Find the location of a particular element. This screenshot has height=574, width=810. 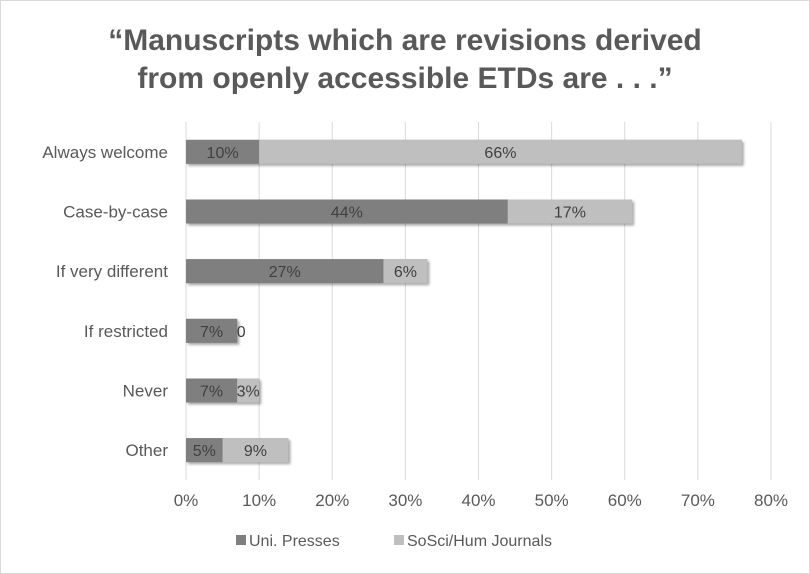

data-label: 66% is located at coordinates (500, 153).